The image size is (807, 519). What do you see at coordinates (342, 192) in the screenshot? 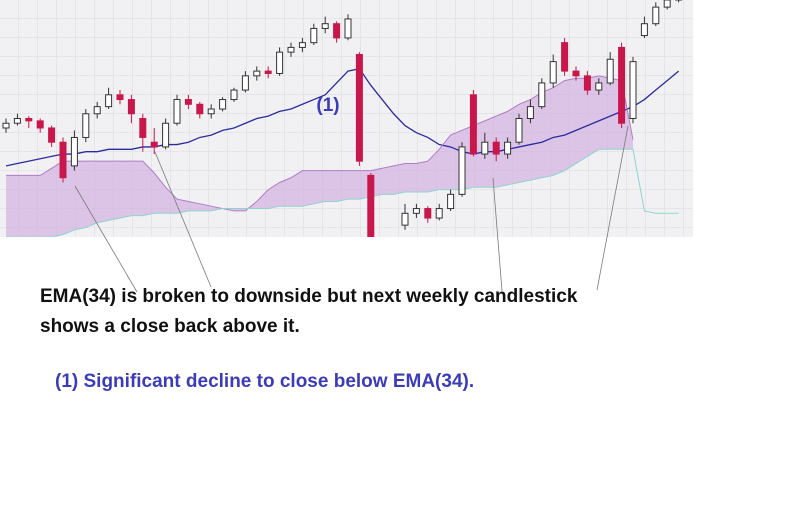
I see `cloud-line` at bounding box center [342, 192].